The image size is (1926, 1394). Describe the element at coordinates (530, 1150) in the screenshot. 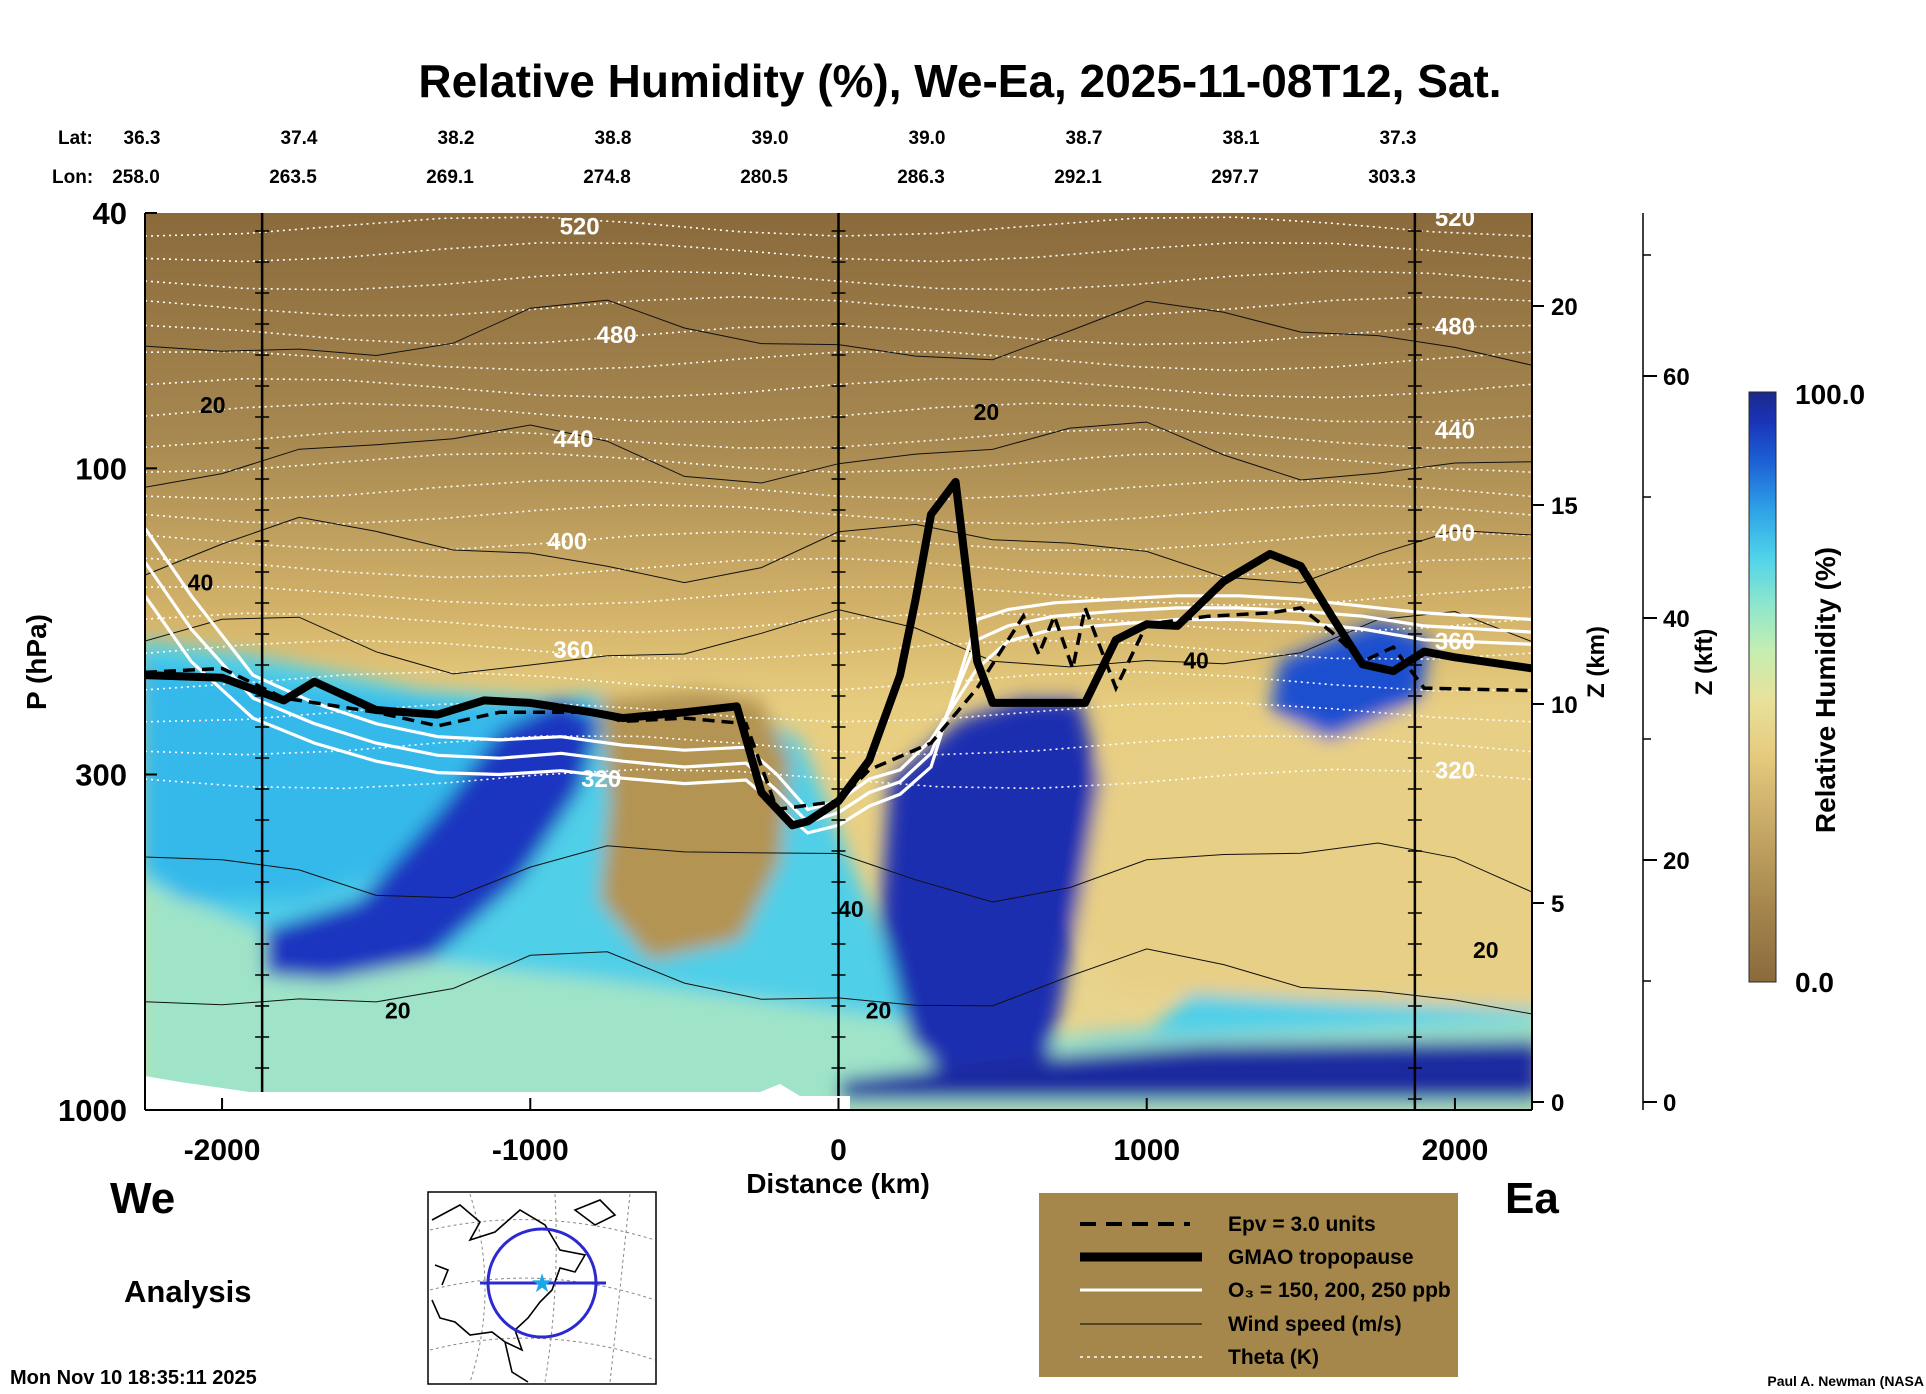

I see `x-tick-label: -1000` at that location.